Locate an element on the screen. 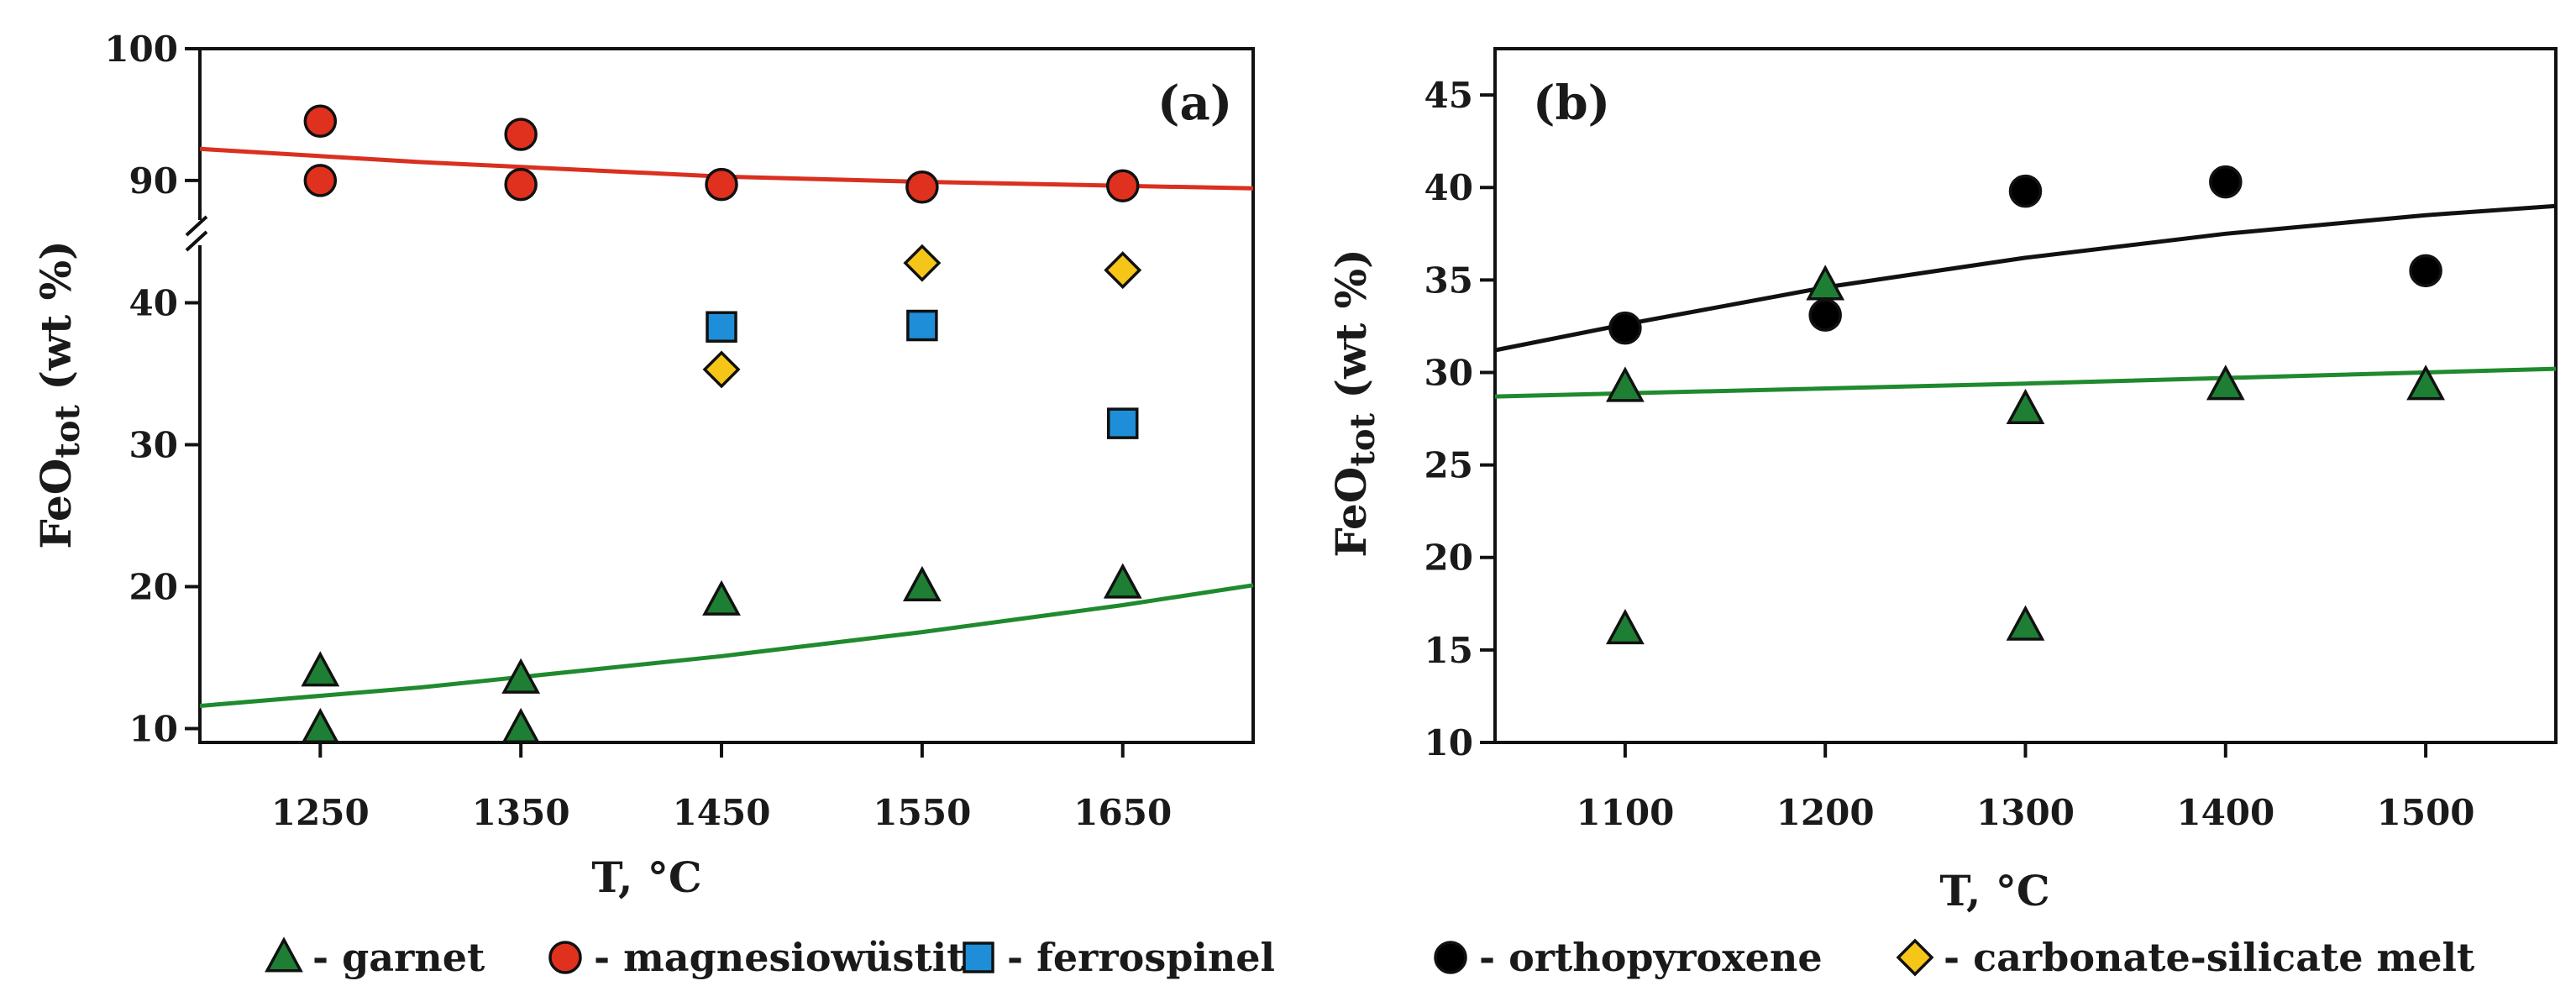 The width and height of the screenshot is (2576, 1007). x-tick-label: 1250 is located at coordinates (320, 812).